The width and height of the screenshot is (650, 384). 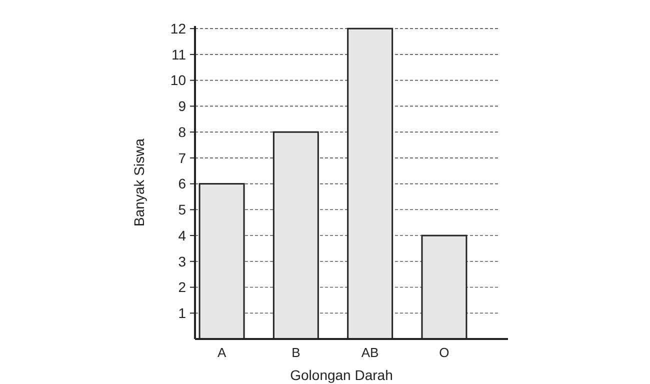 What do you see at coordinates (370, 352) in the screenshot?
I see `x-tick-label: AB` at bounding box center [370, 352].